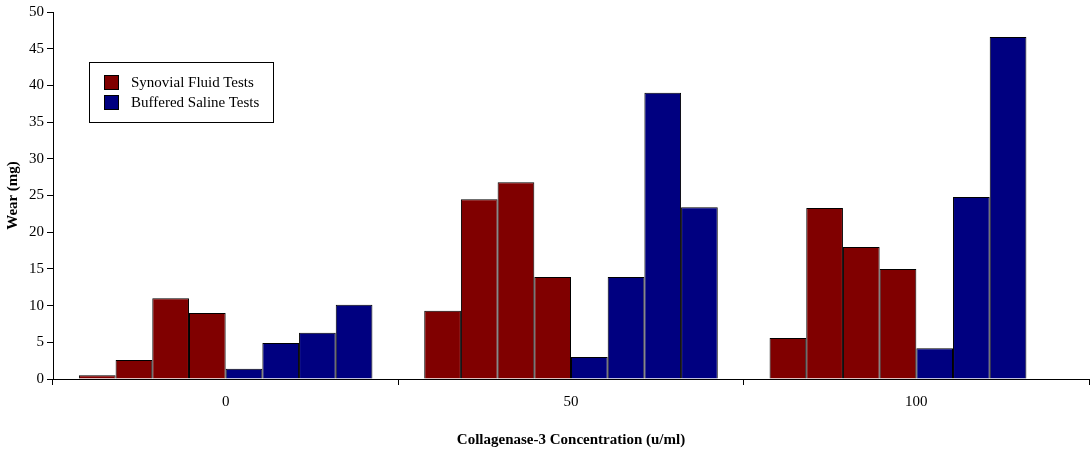  Describe the element at coordinates (40, 377) in the screenshot. I see `y-tick-label: 0` at that location.